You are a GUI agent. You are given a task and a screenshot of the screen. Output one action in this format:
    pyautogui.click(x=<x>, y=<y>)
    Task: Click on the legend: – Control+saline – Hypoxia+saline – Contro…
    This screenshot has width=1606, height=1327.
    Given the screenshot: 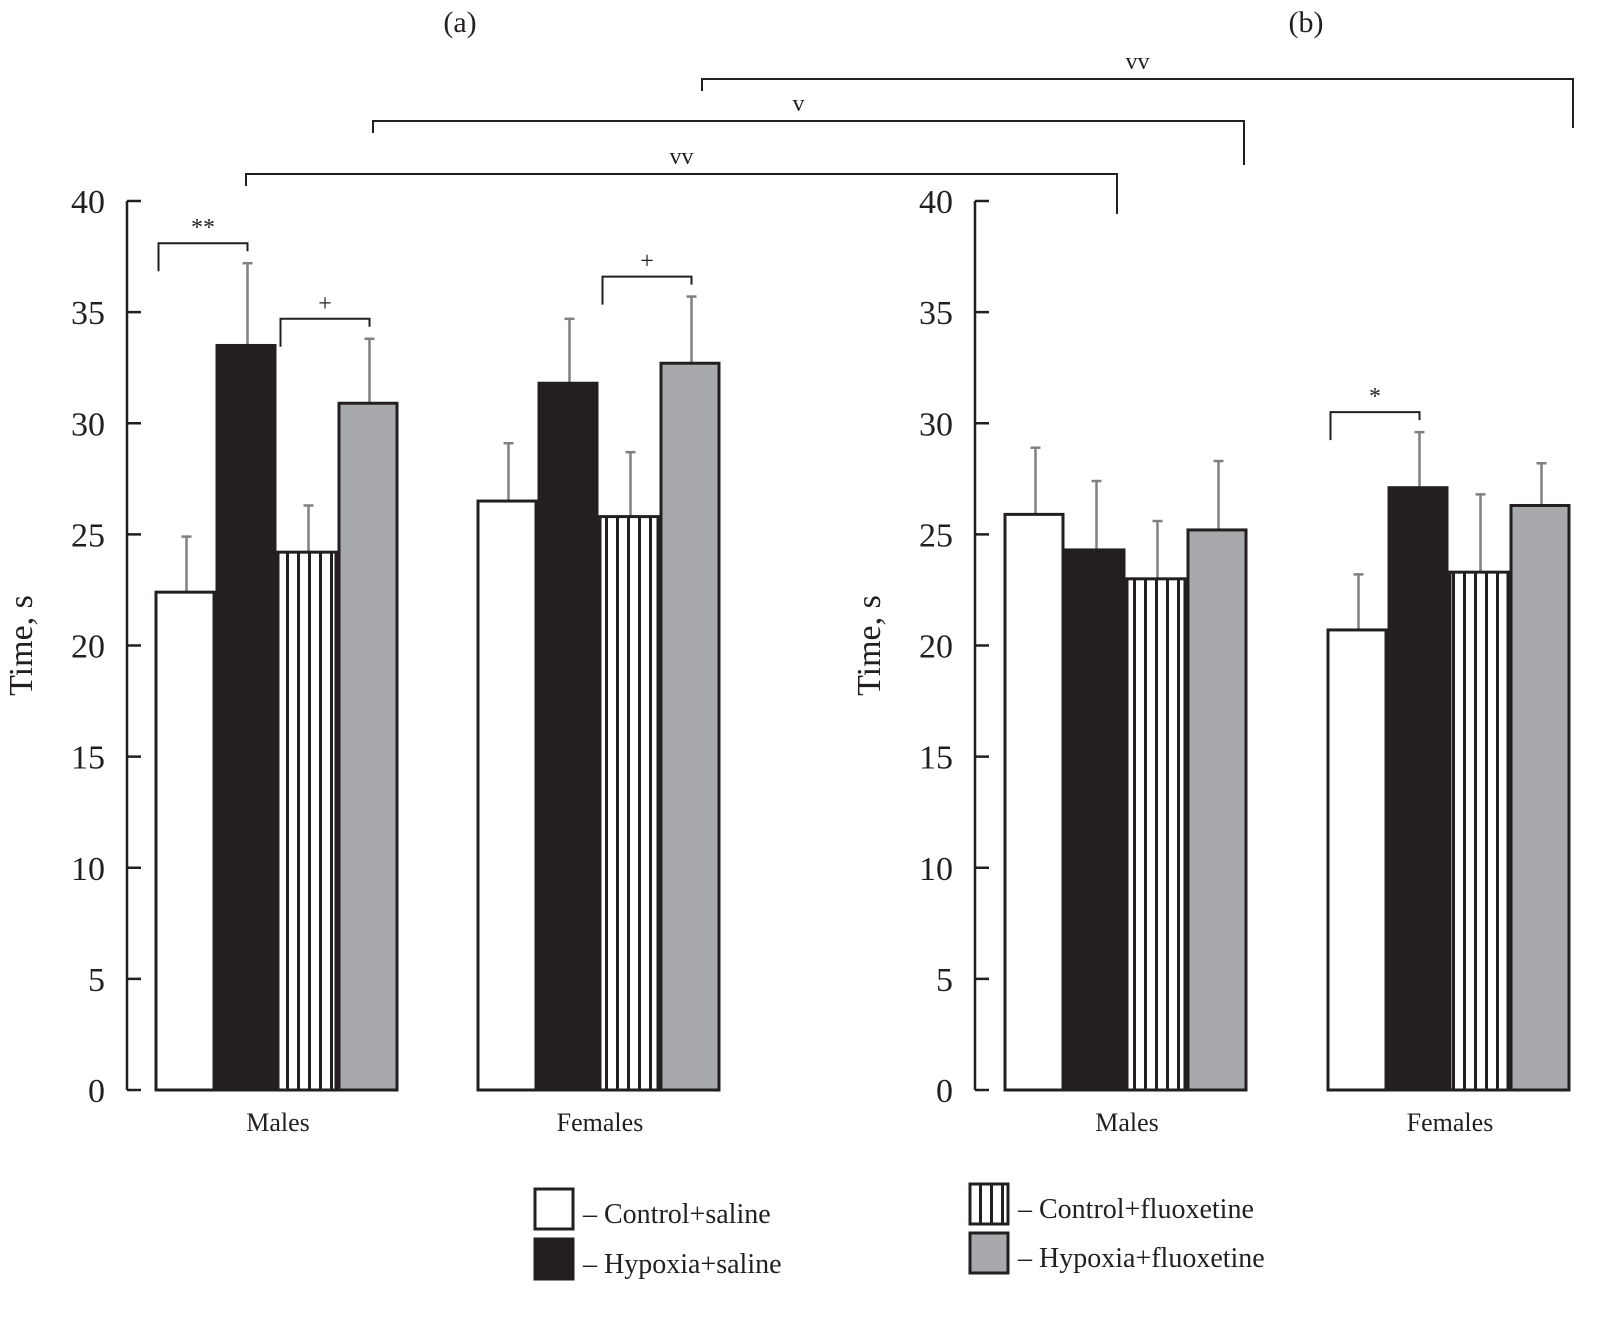 What is the action you would take?
    pyautogui.click(x=899, y=1231)
    